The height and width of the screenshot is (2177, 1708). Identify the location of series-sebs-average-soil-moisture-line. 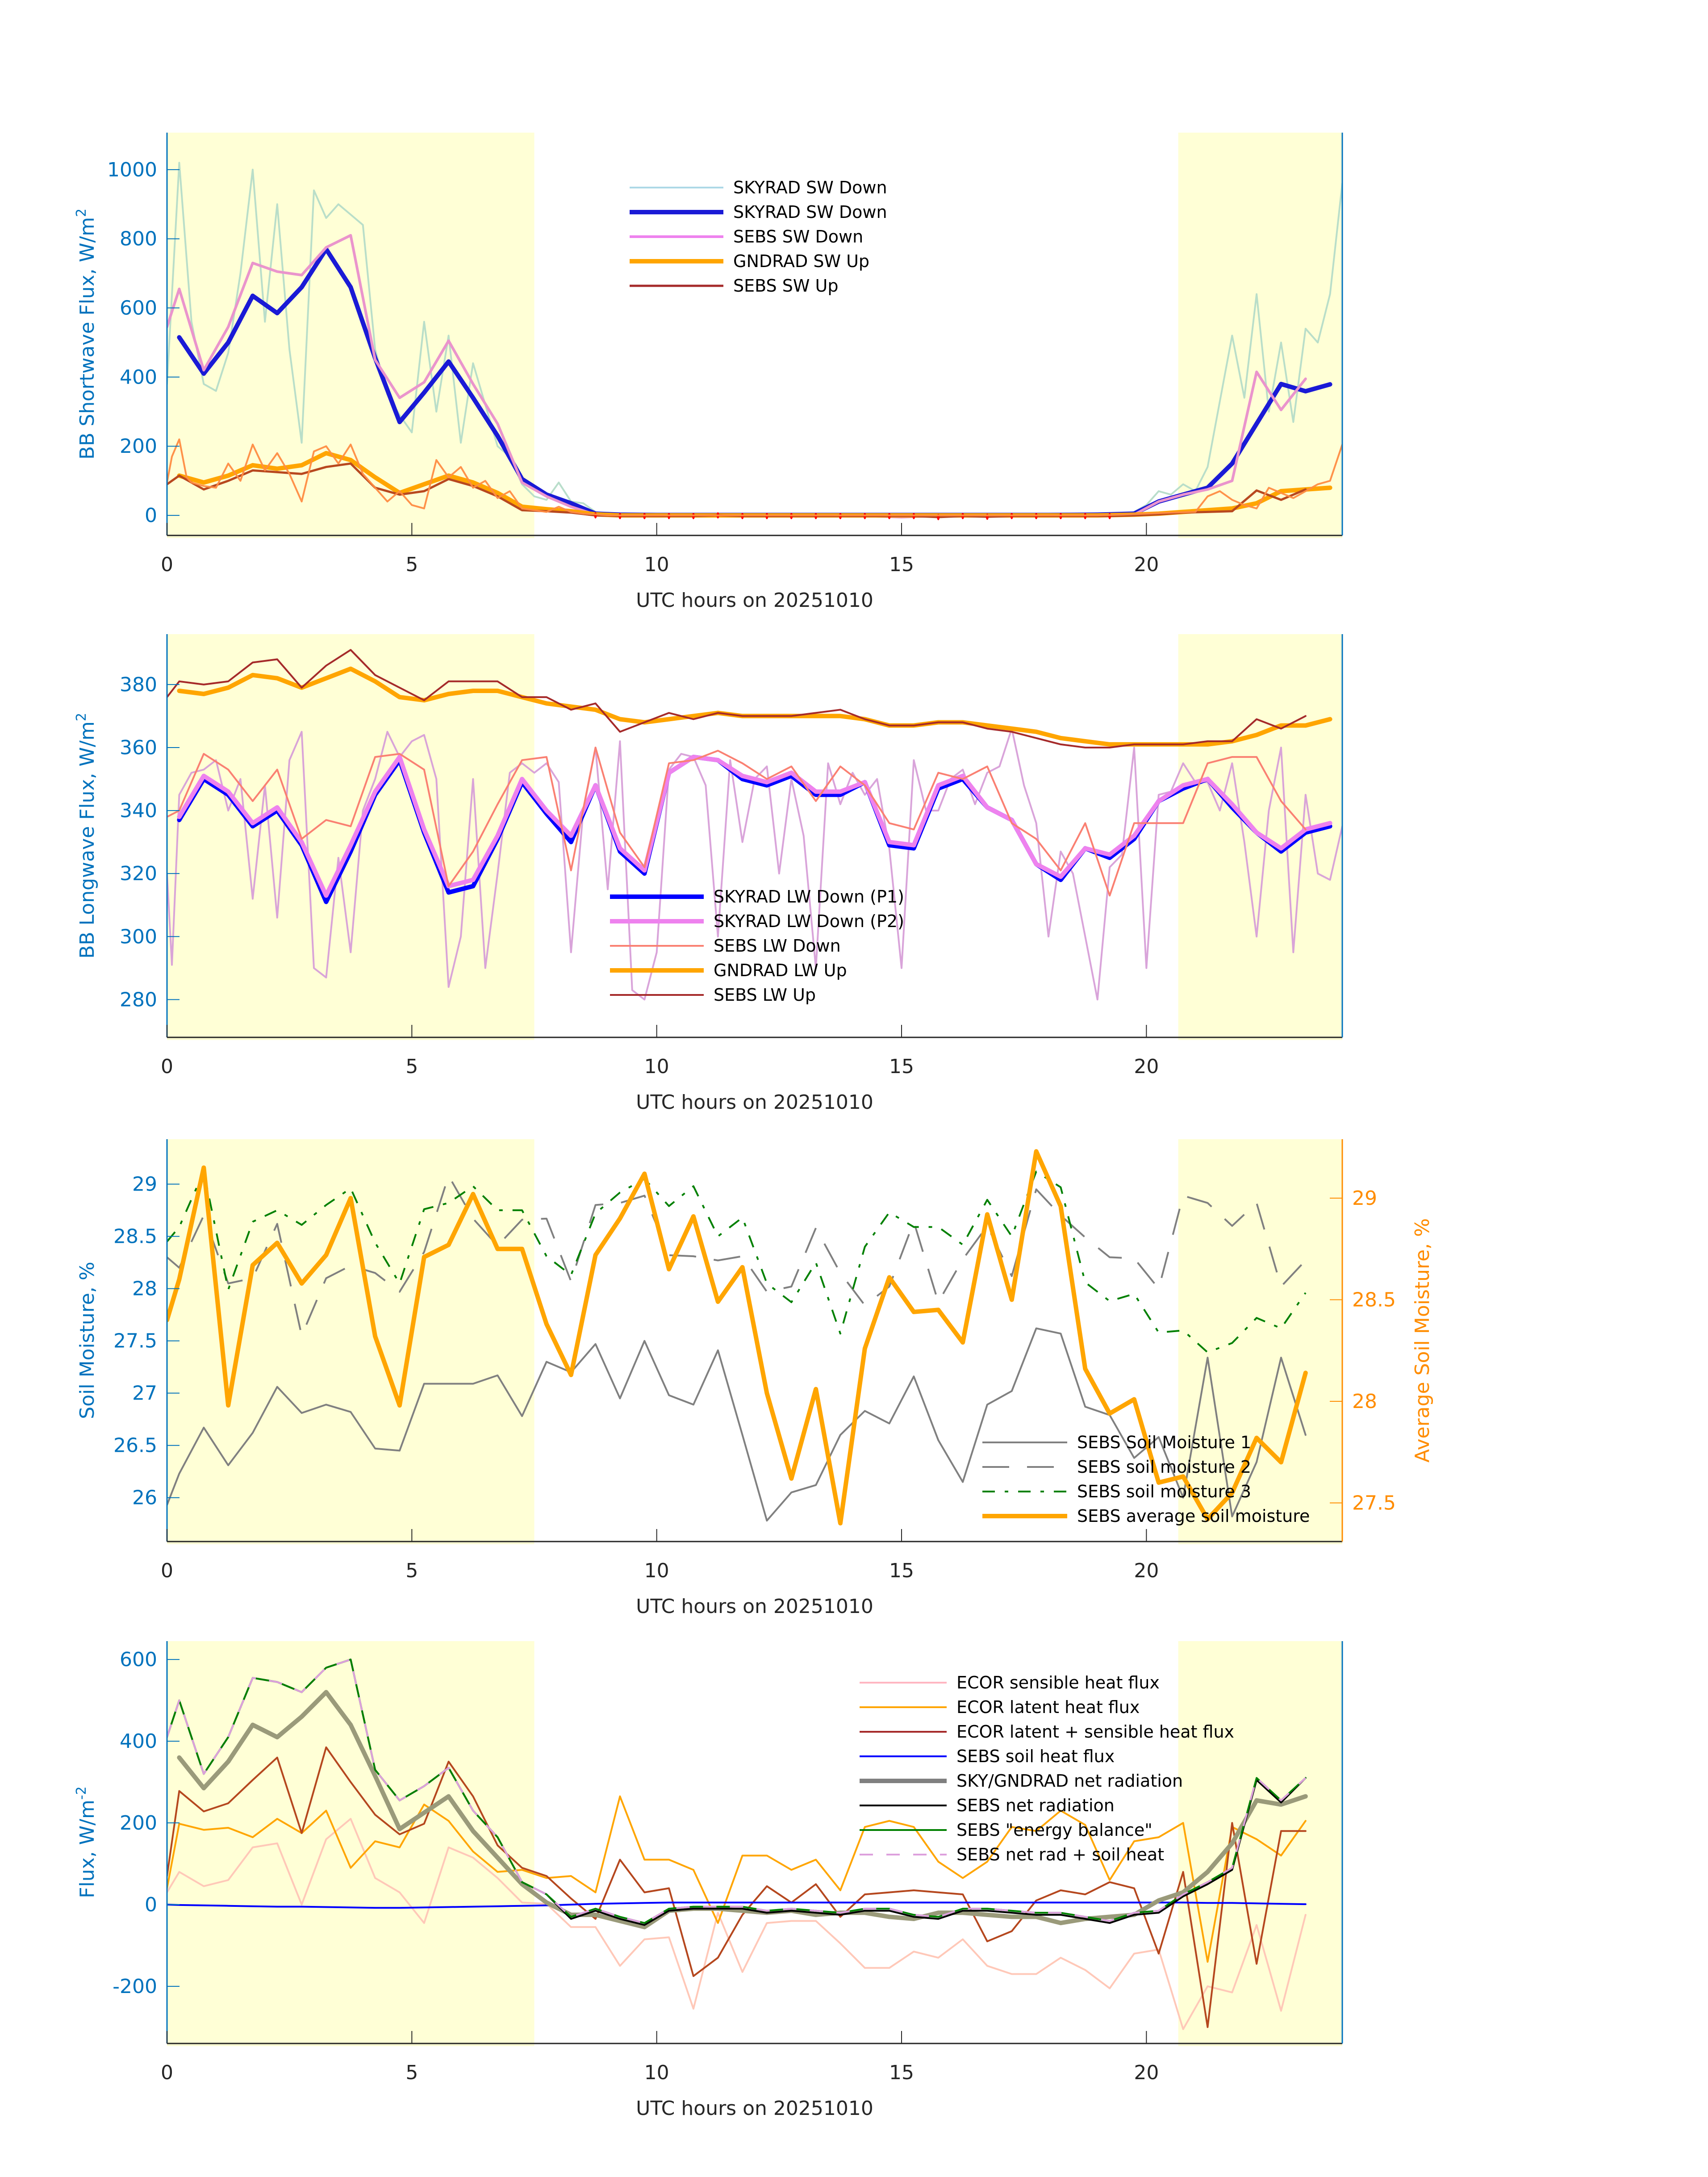
(737, 1337).